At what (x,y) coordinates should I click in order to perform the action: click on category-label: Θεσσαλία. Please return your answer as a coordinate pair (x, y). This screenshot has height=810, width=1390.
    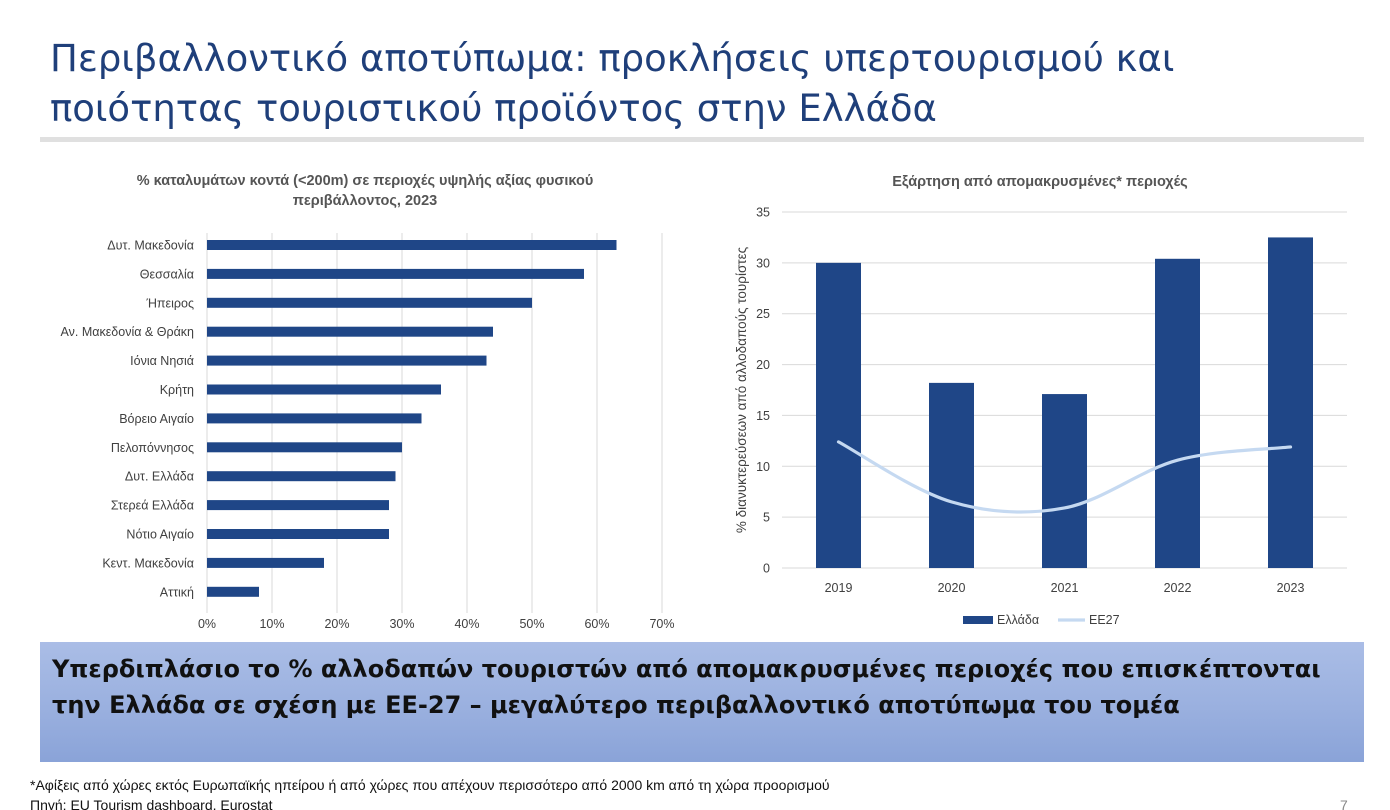
    Looking at the image, I should click on (167, 274).